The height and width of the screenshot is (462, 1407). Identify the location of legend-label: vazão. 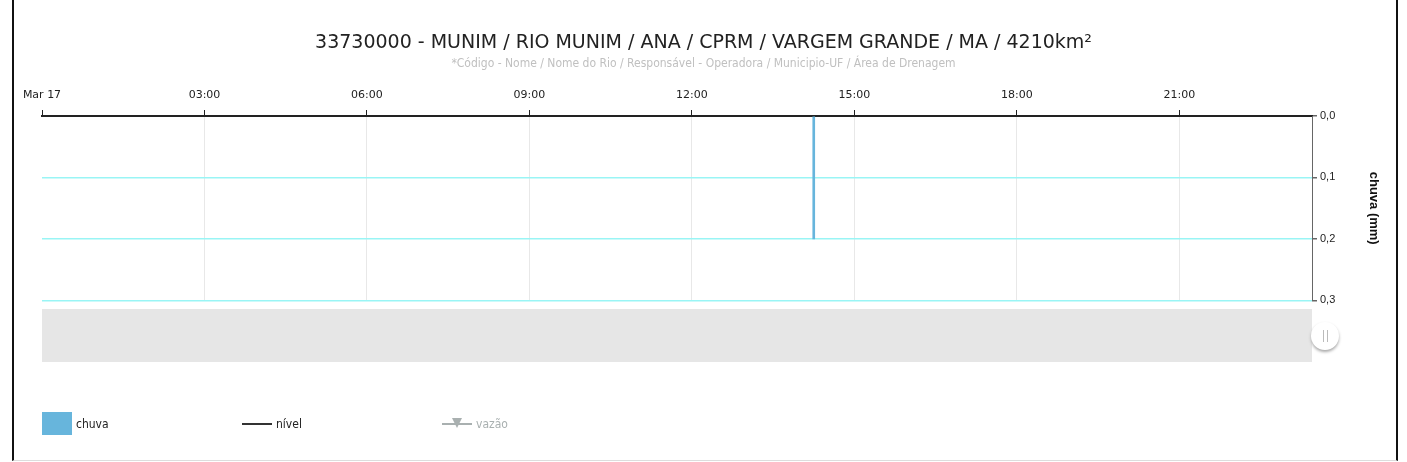
(492, 423).